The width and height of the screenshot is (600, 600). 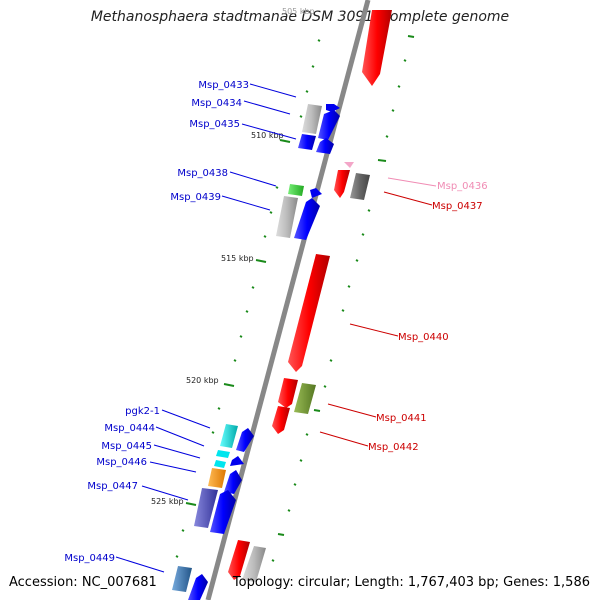 What do you see at coordinates (215, 511) in the screenshot?
I see `gene-msp0447` at bounding box center [215, 511].